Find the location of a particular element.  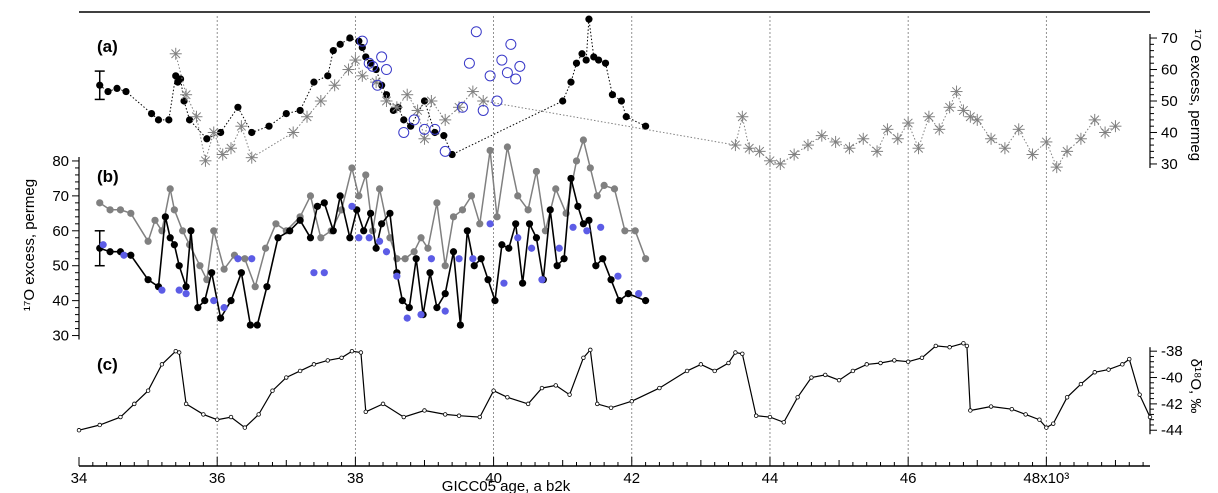

x-axis-ticks: 34 36 38 40 42 44 46 48x10³ is located at coordinates (607, 472).